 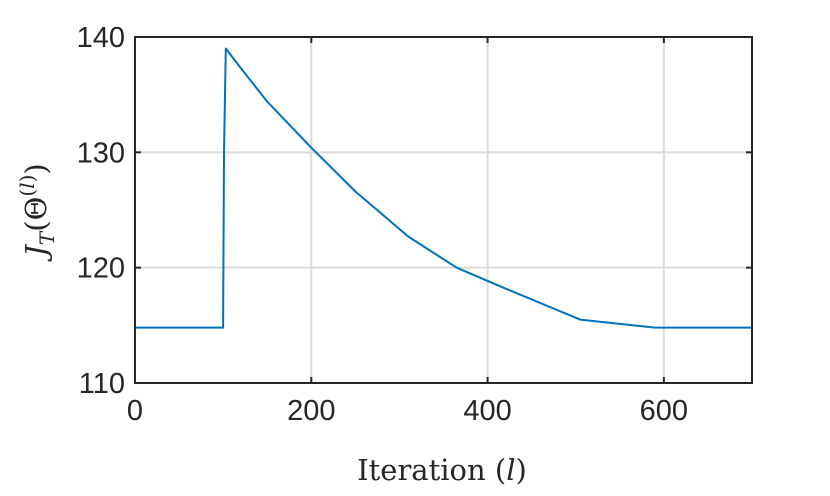 I want to click on x-tick-label: 0, so click(x=135, y=411).